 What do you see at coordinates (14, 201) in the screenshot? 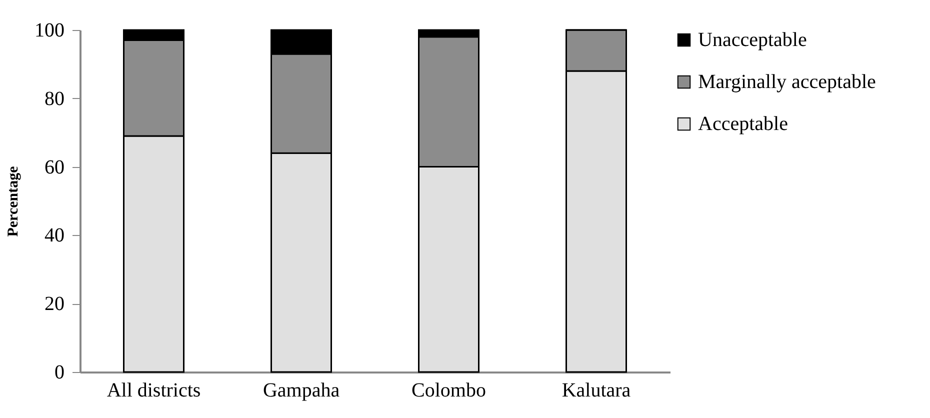
I see `y-axis-title: Percentage` at bounding box center [14, 201].